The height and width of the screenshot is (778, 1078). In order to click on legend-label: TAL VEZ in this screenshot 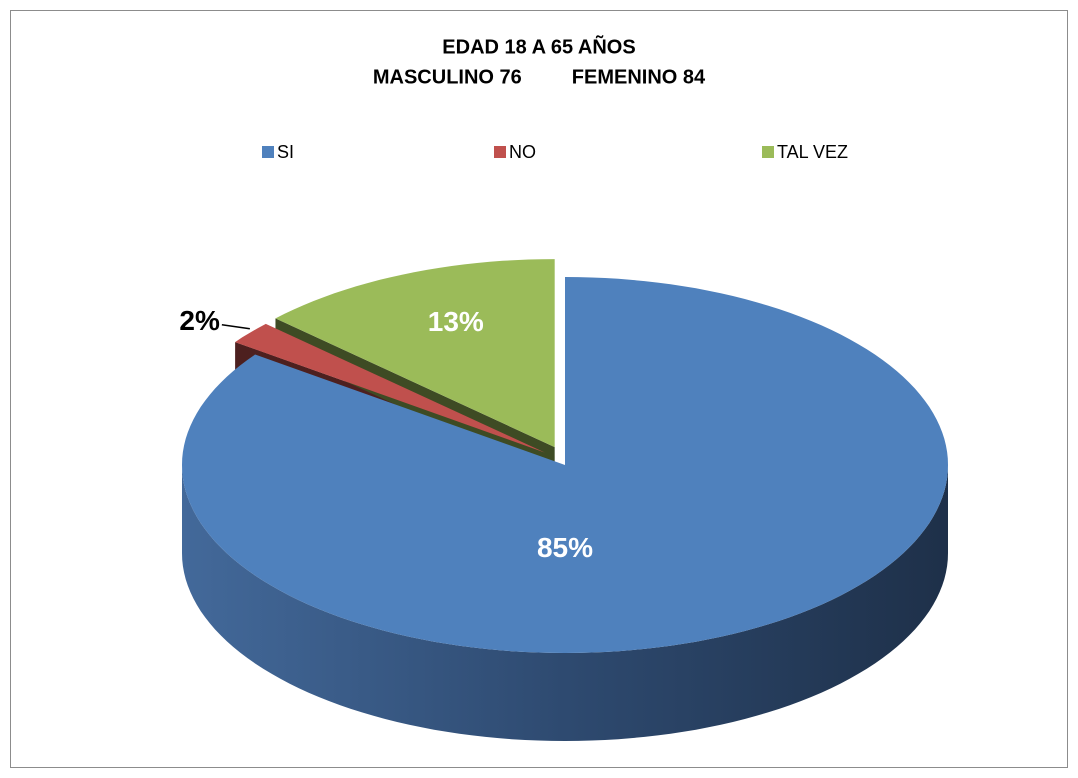, I will do `click(812, 152)`.